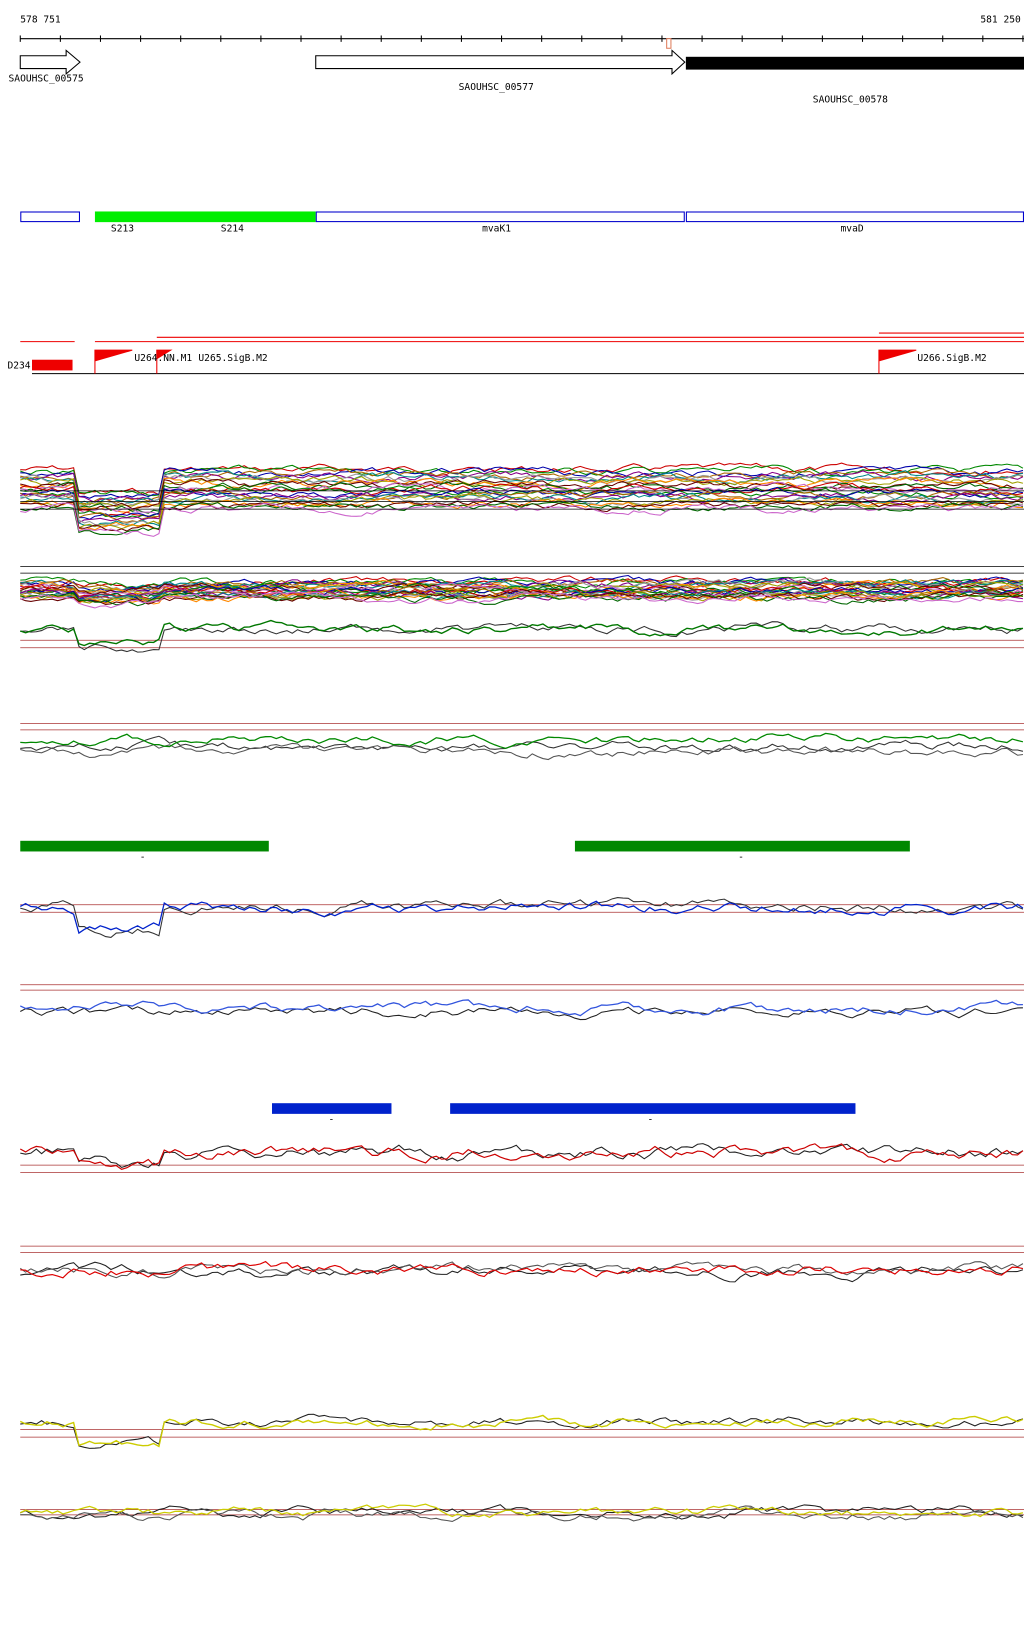 This screenshot has height=1640, width=1024. What do you see at coordinates (232, 358) in the screenshot?
I see `promoter-label: U265.SigB.M2` at bounding box center [232, 358].